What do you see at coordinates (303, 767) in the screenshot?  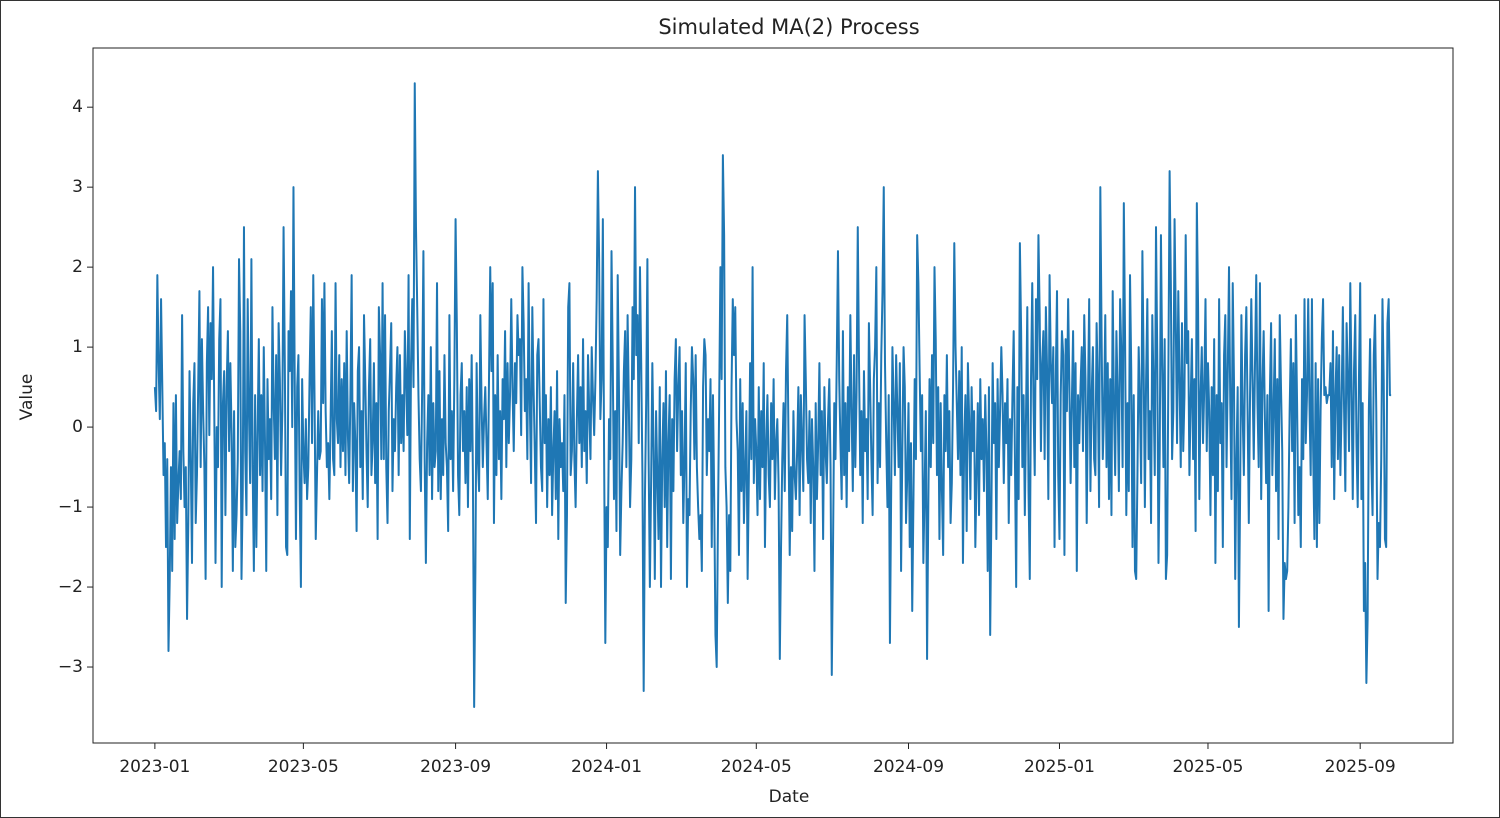 I see `x-tick-label: 2023-05` at bounding box center [303, 767].